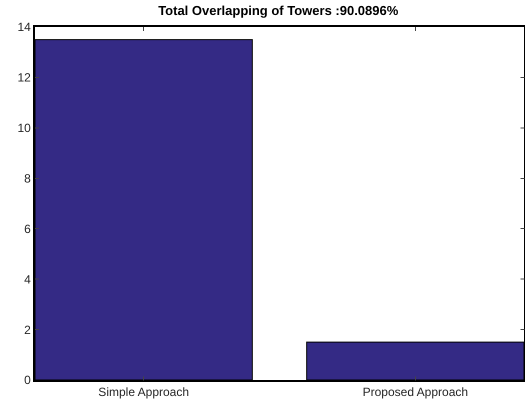  I want to click on y-tick-label: 10, so click(24, 128).